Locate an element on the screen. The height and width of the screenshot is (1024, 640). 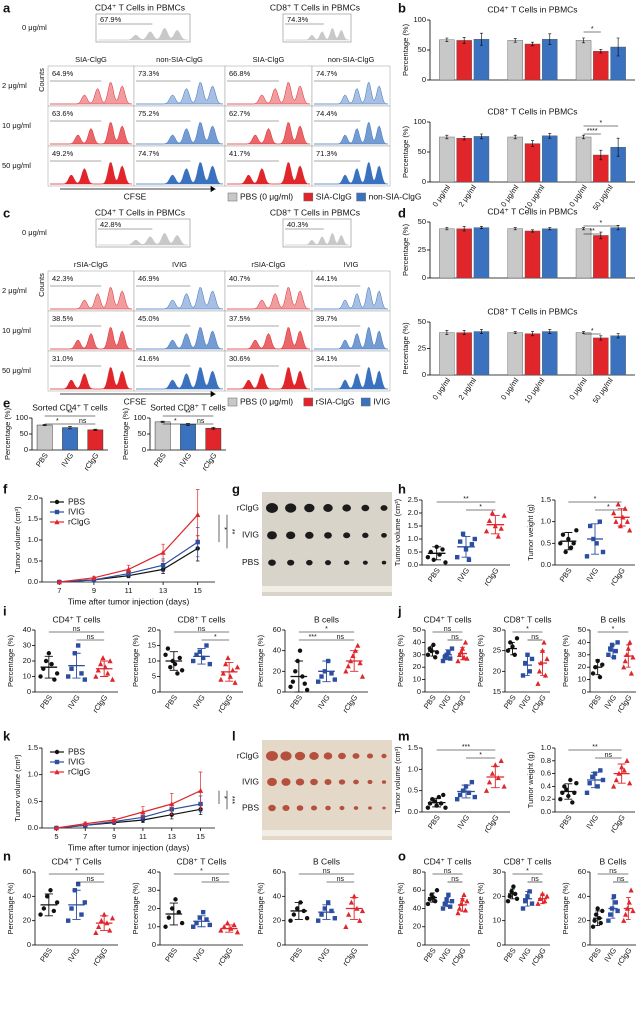
x-tick-label: 0 μg/ml is located at coordinates (442, 196).